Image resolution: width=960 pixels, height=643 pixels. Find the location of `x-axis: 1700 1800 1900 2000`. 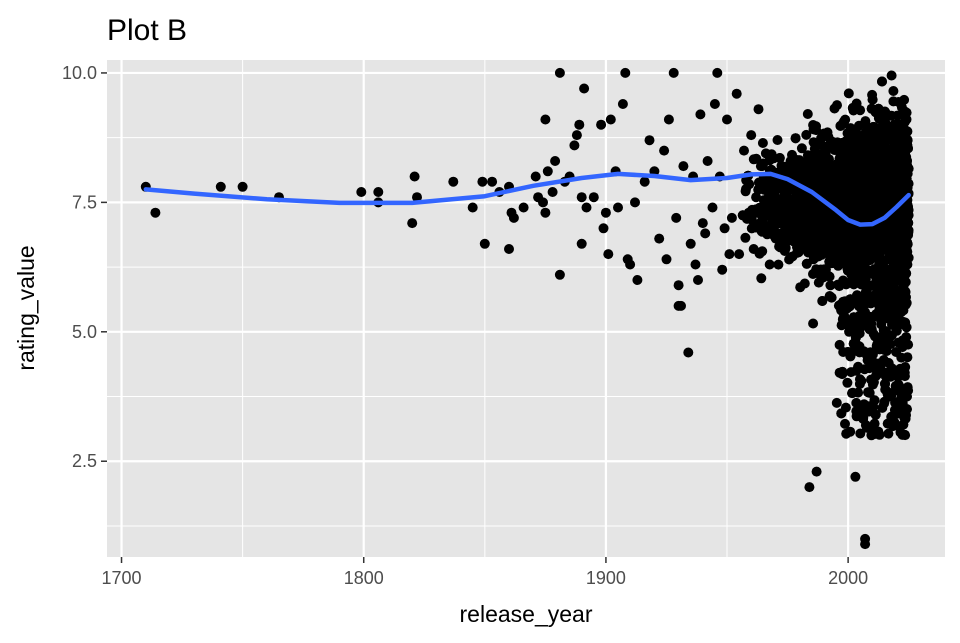

x-axis: 1700 1800 1900 2000 is located at coordinates (485, 572).